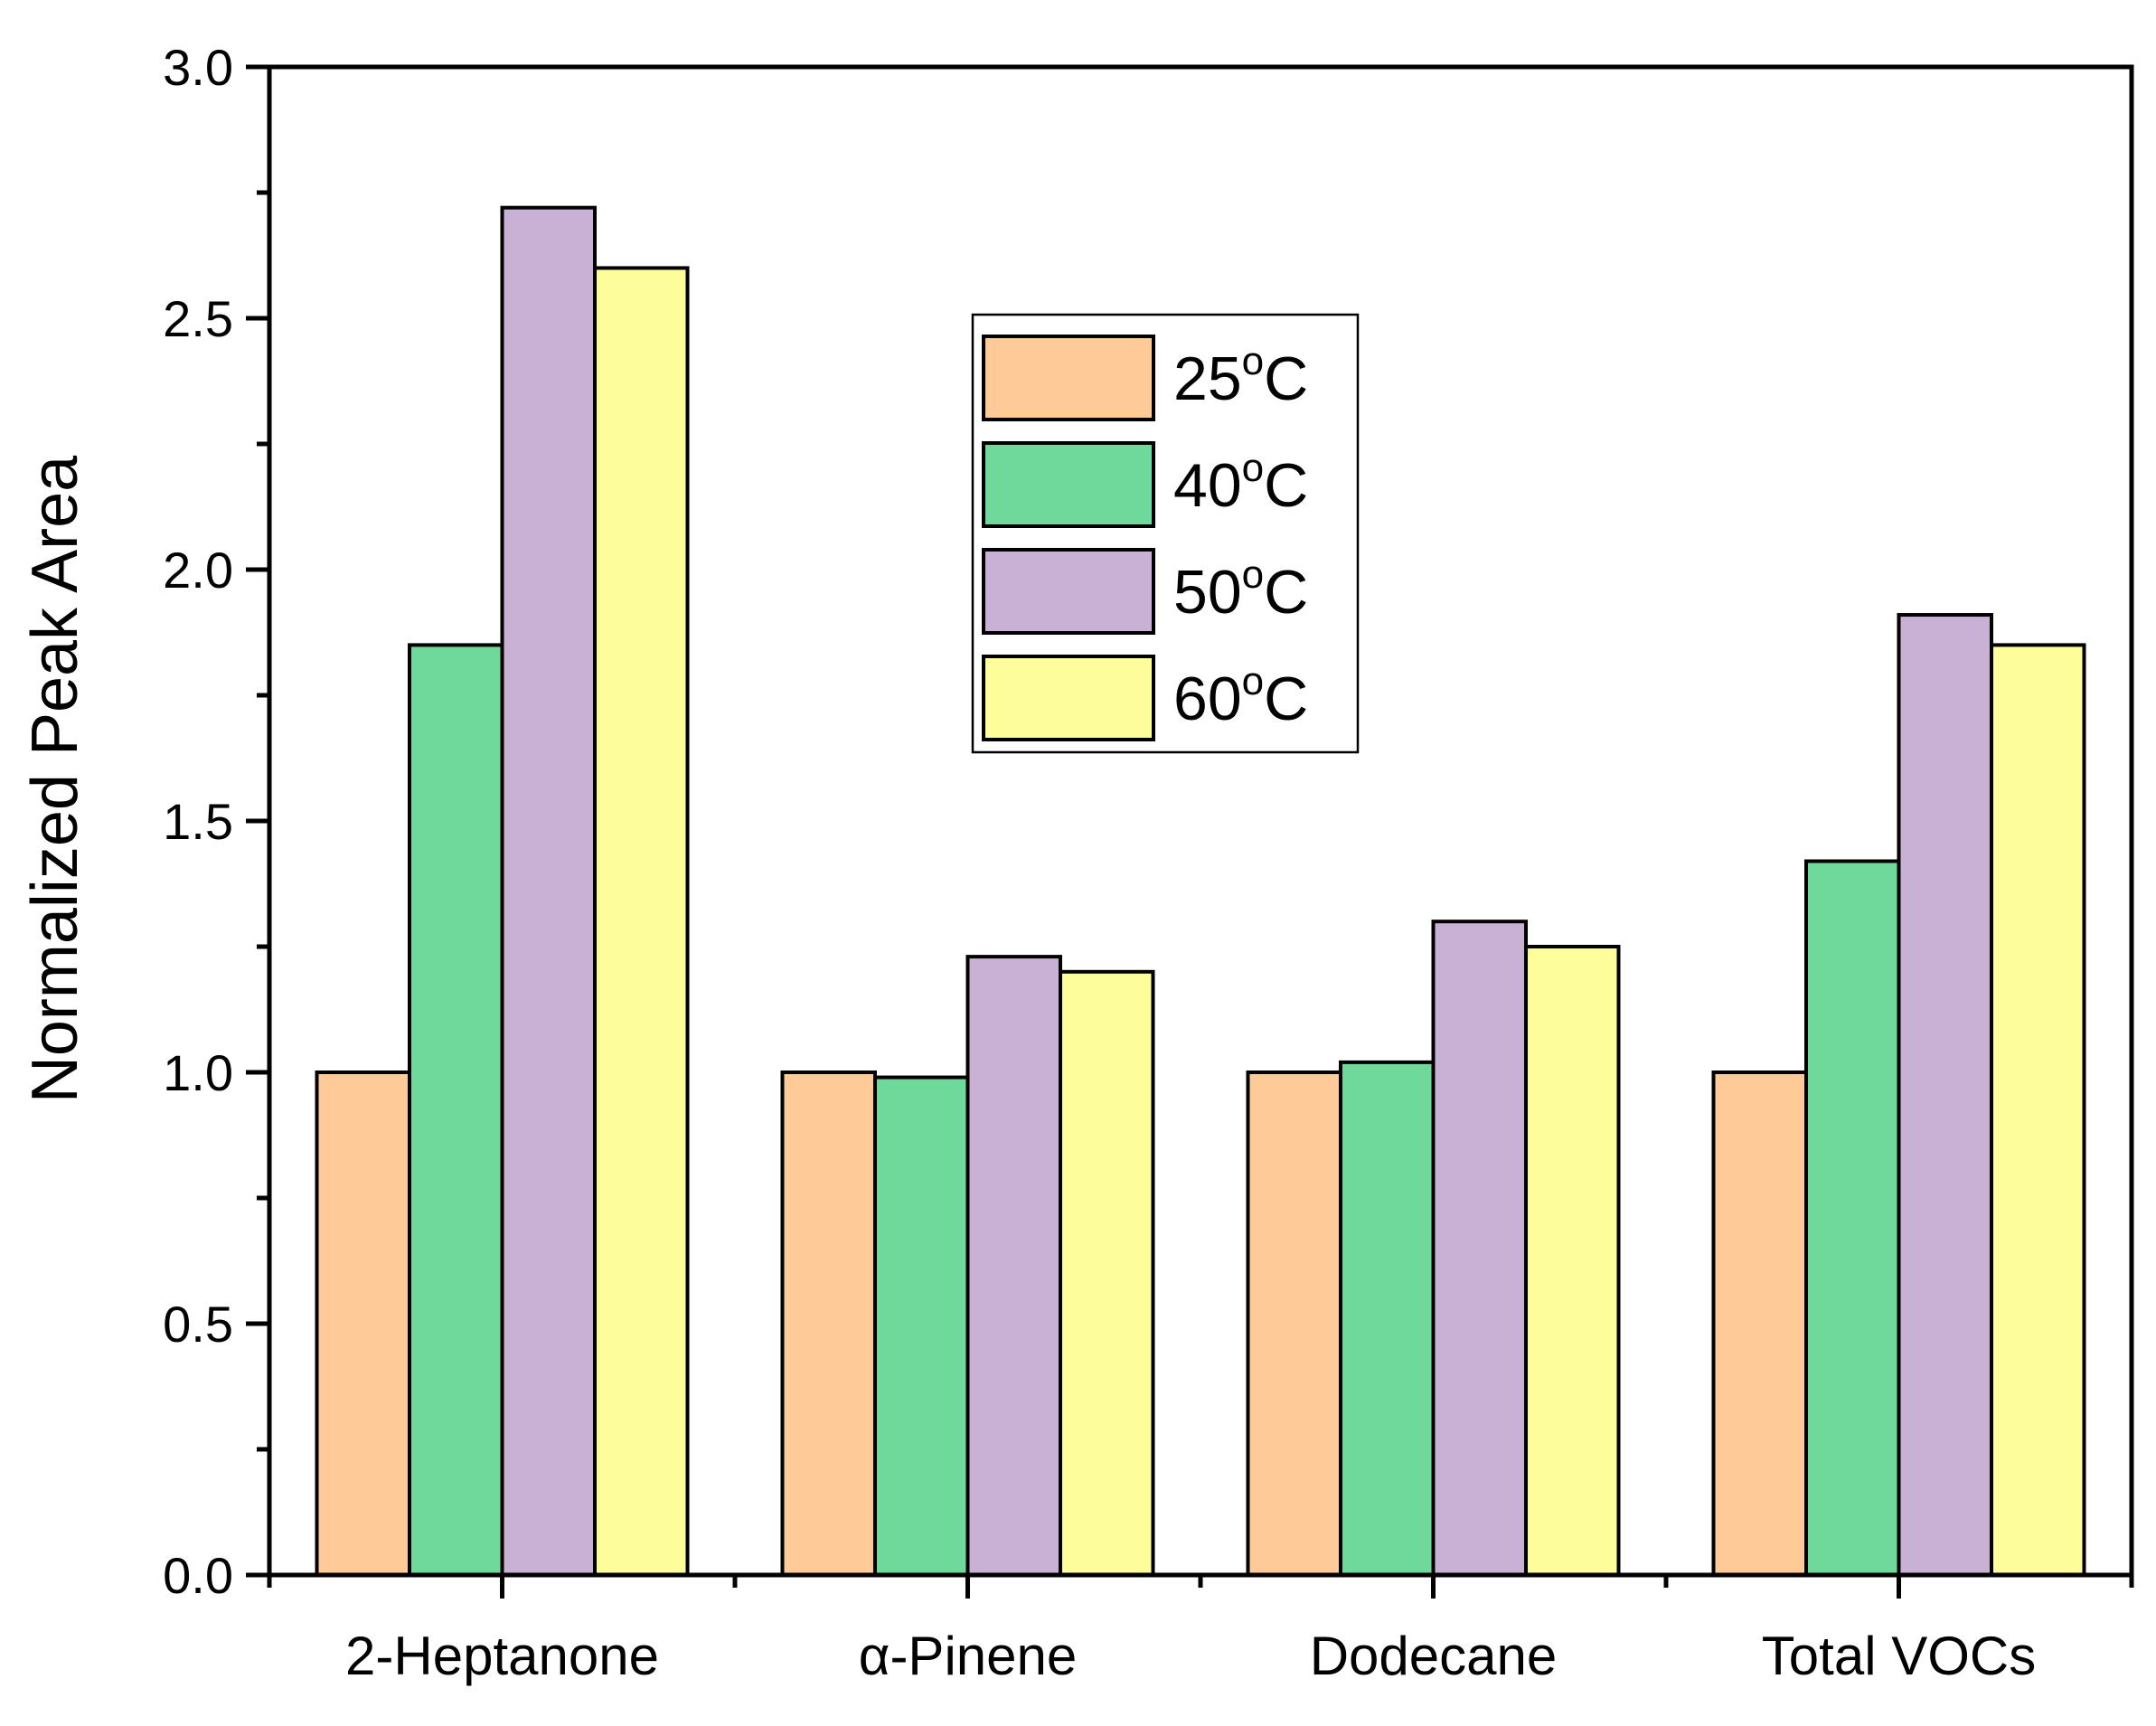 This screenshot has height=1726, width=2156. I want to click on y-axis-title: Normalized Peak Area, so click(55, 779).